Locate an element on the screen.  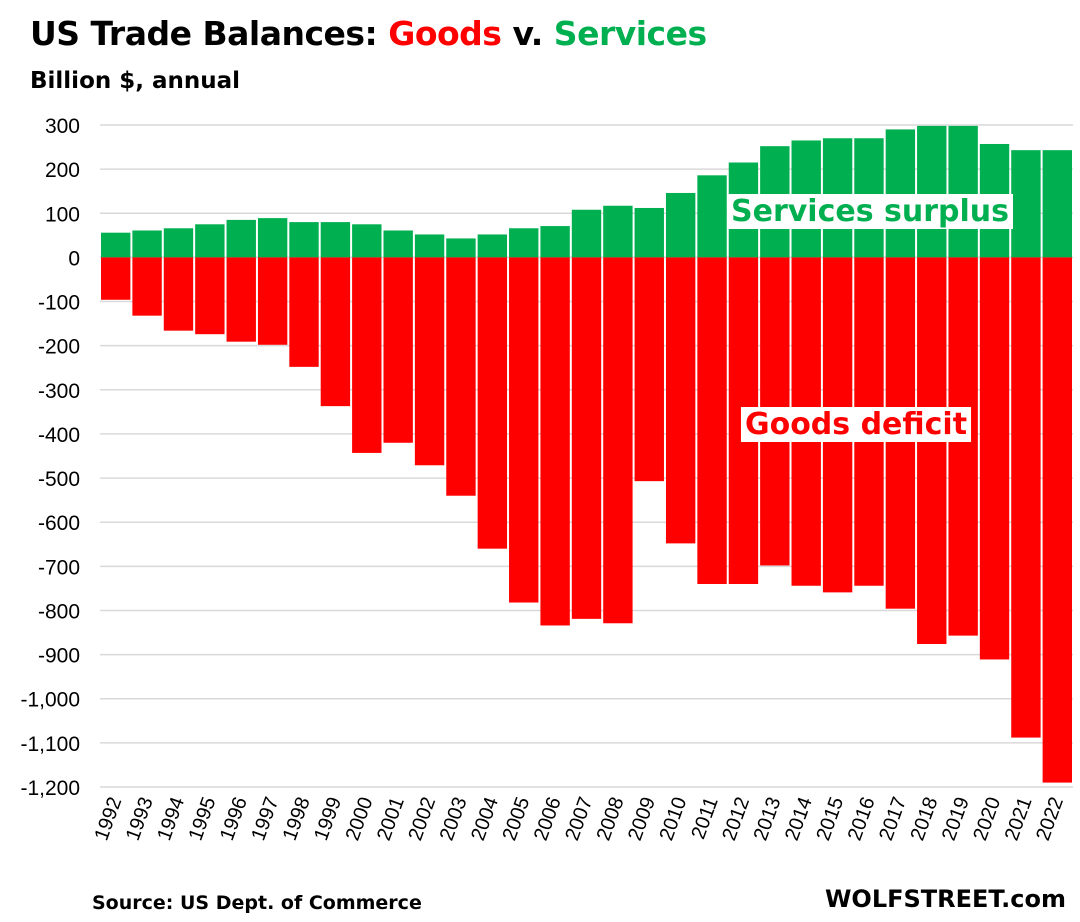
y-tick-label: -1,200 is located at coordinates (50, 788).